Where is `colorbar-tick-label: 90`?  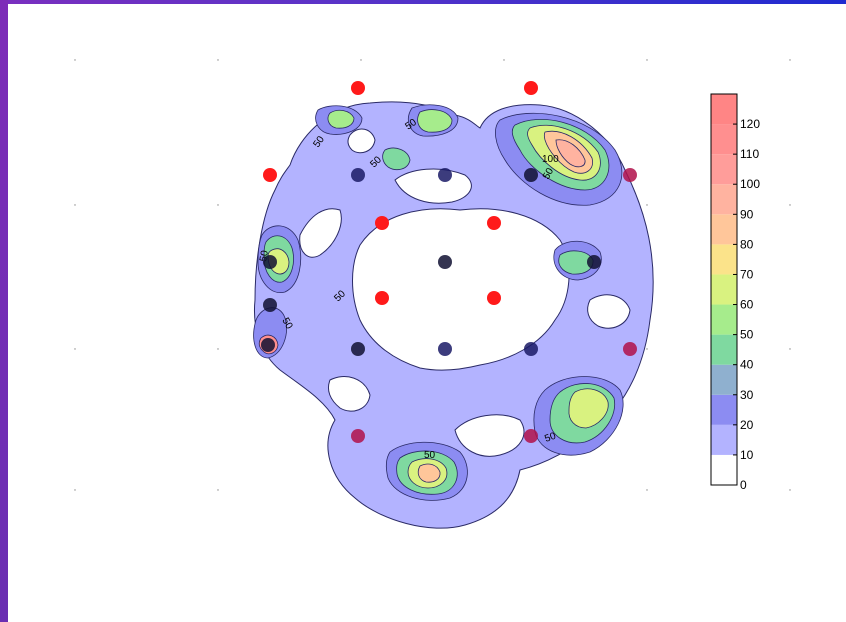
colorbar-tick-label: 90 is located at coordinates (747, 214).